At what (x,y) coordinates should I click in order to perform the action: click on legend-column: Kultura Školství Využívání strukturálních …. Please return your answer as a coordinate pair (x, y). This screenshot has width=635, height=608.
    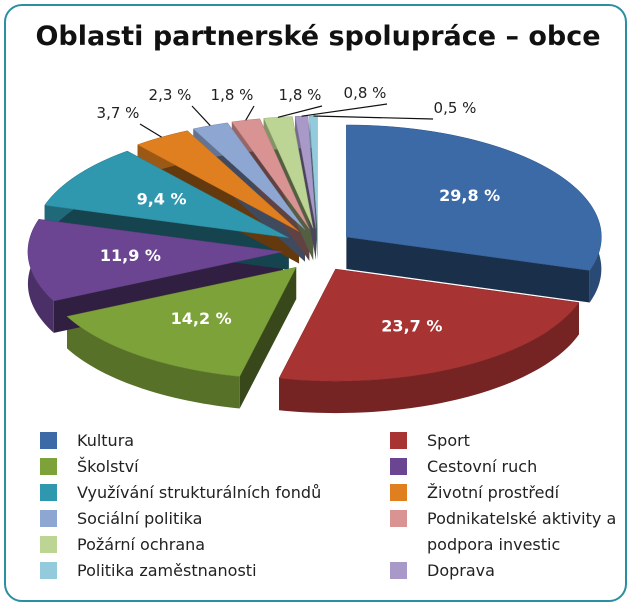
    Looking at the image, I should click on (195, 506).